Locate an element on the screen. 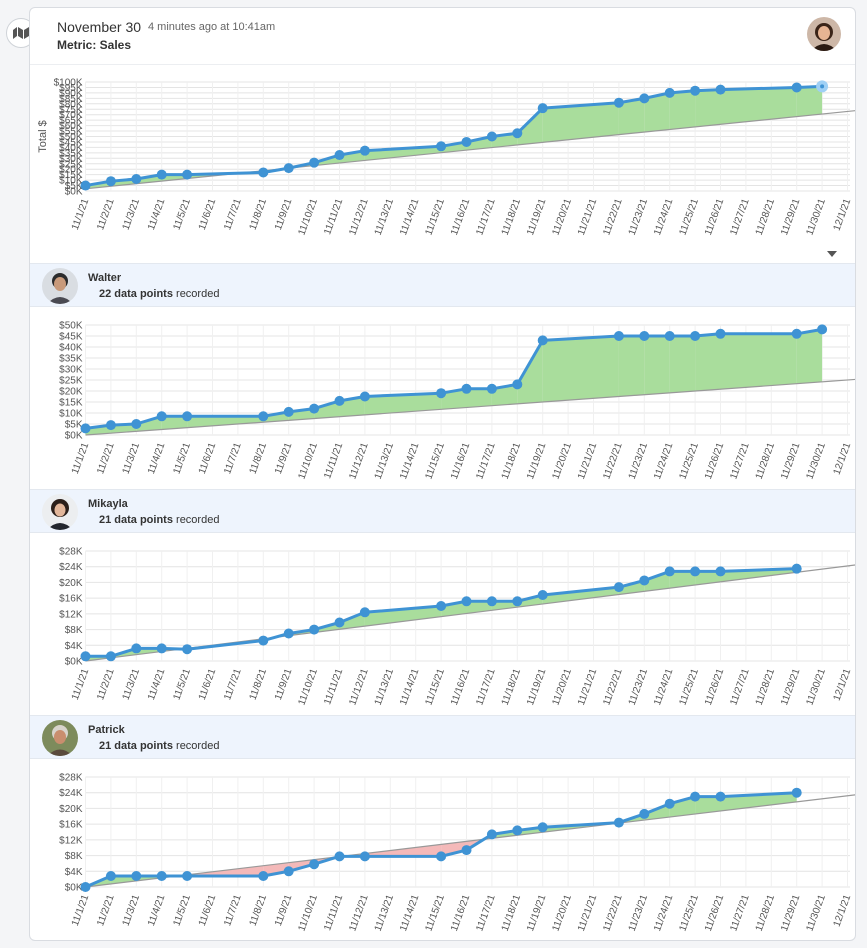  caret-down-icon is located at coordinates (832, 254).